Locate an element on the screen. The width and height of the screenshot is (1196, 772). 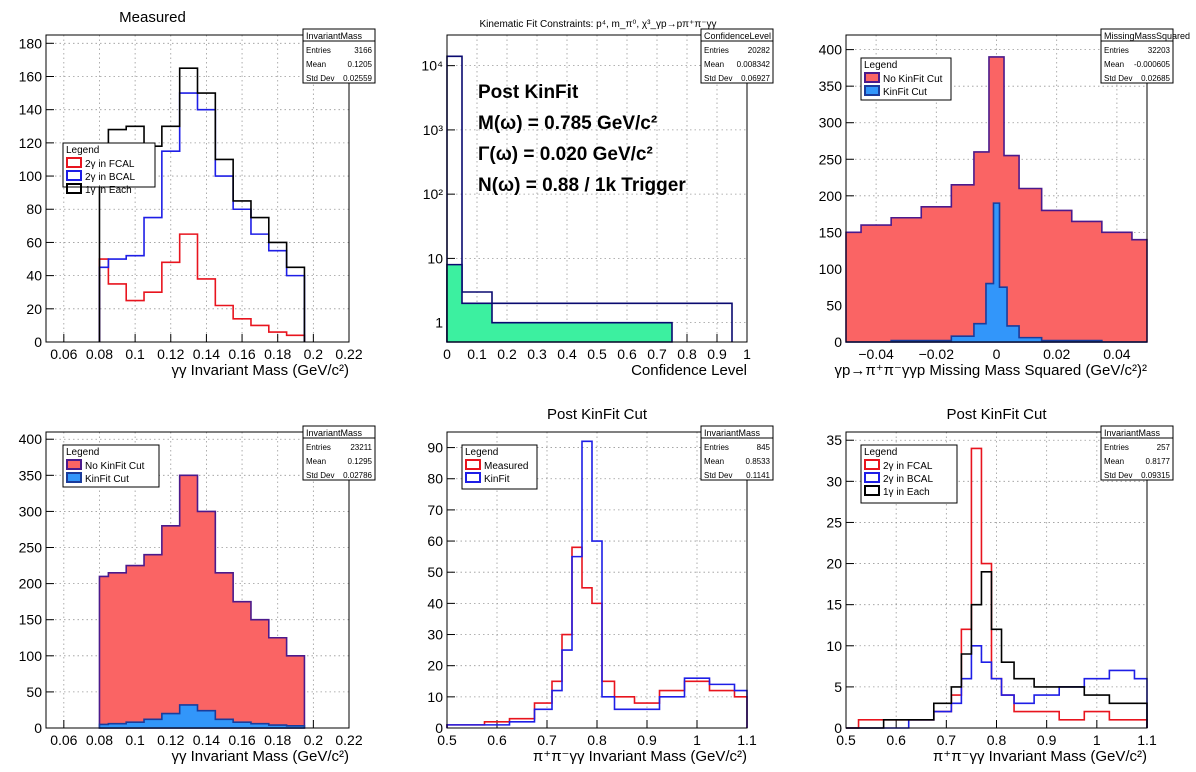
stats-value: 0.06927 is located at coordinates (755, 78).